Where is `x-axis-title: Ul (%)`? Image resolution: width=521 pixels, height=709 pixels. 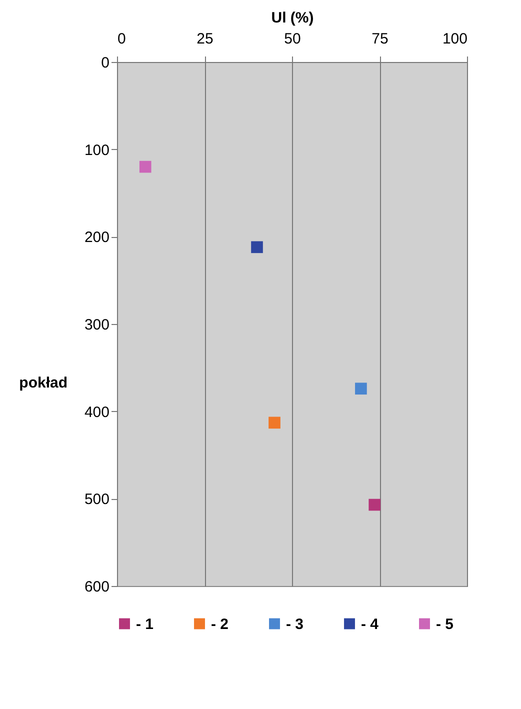 x-axis-title: Ul (%) is located at coordinates (292, 18).